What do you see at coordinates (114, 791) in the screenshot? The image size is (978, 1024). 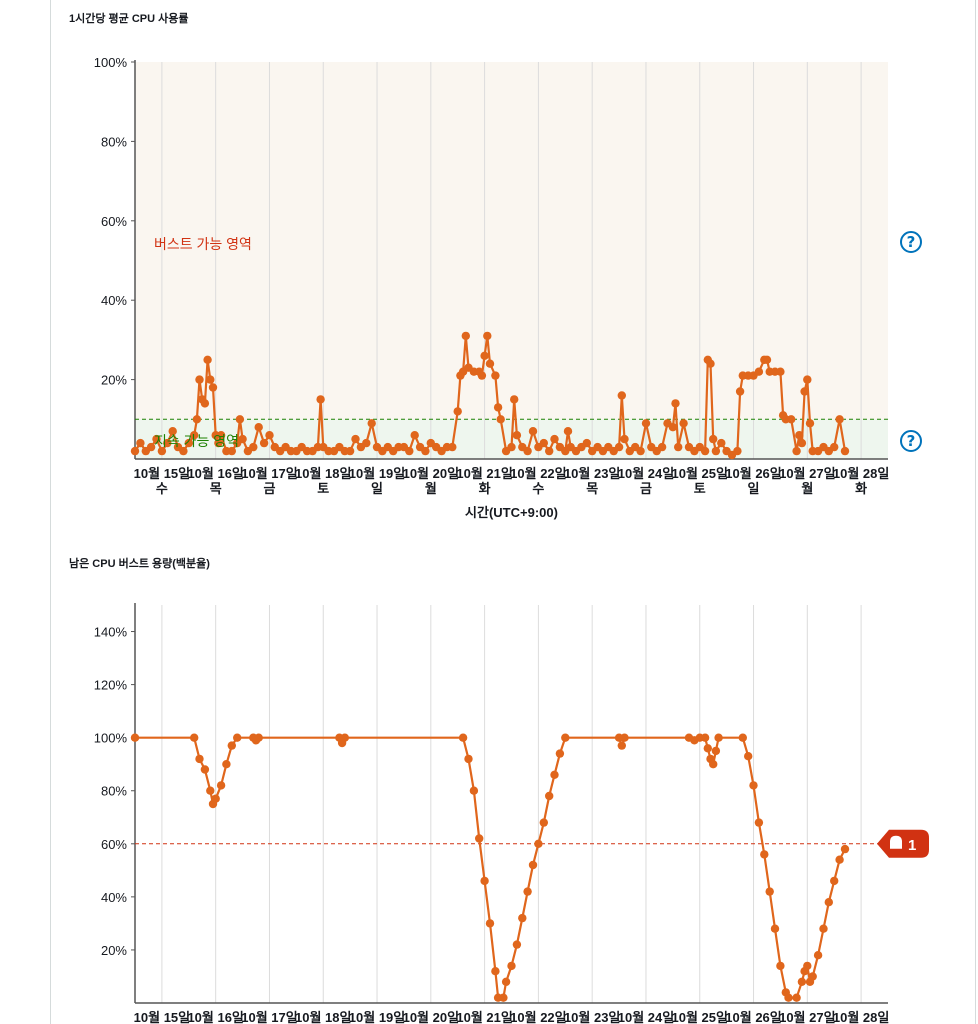 I see `y-tick-label: 80%` at bounding box center [114, 791].